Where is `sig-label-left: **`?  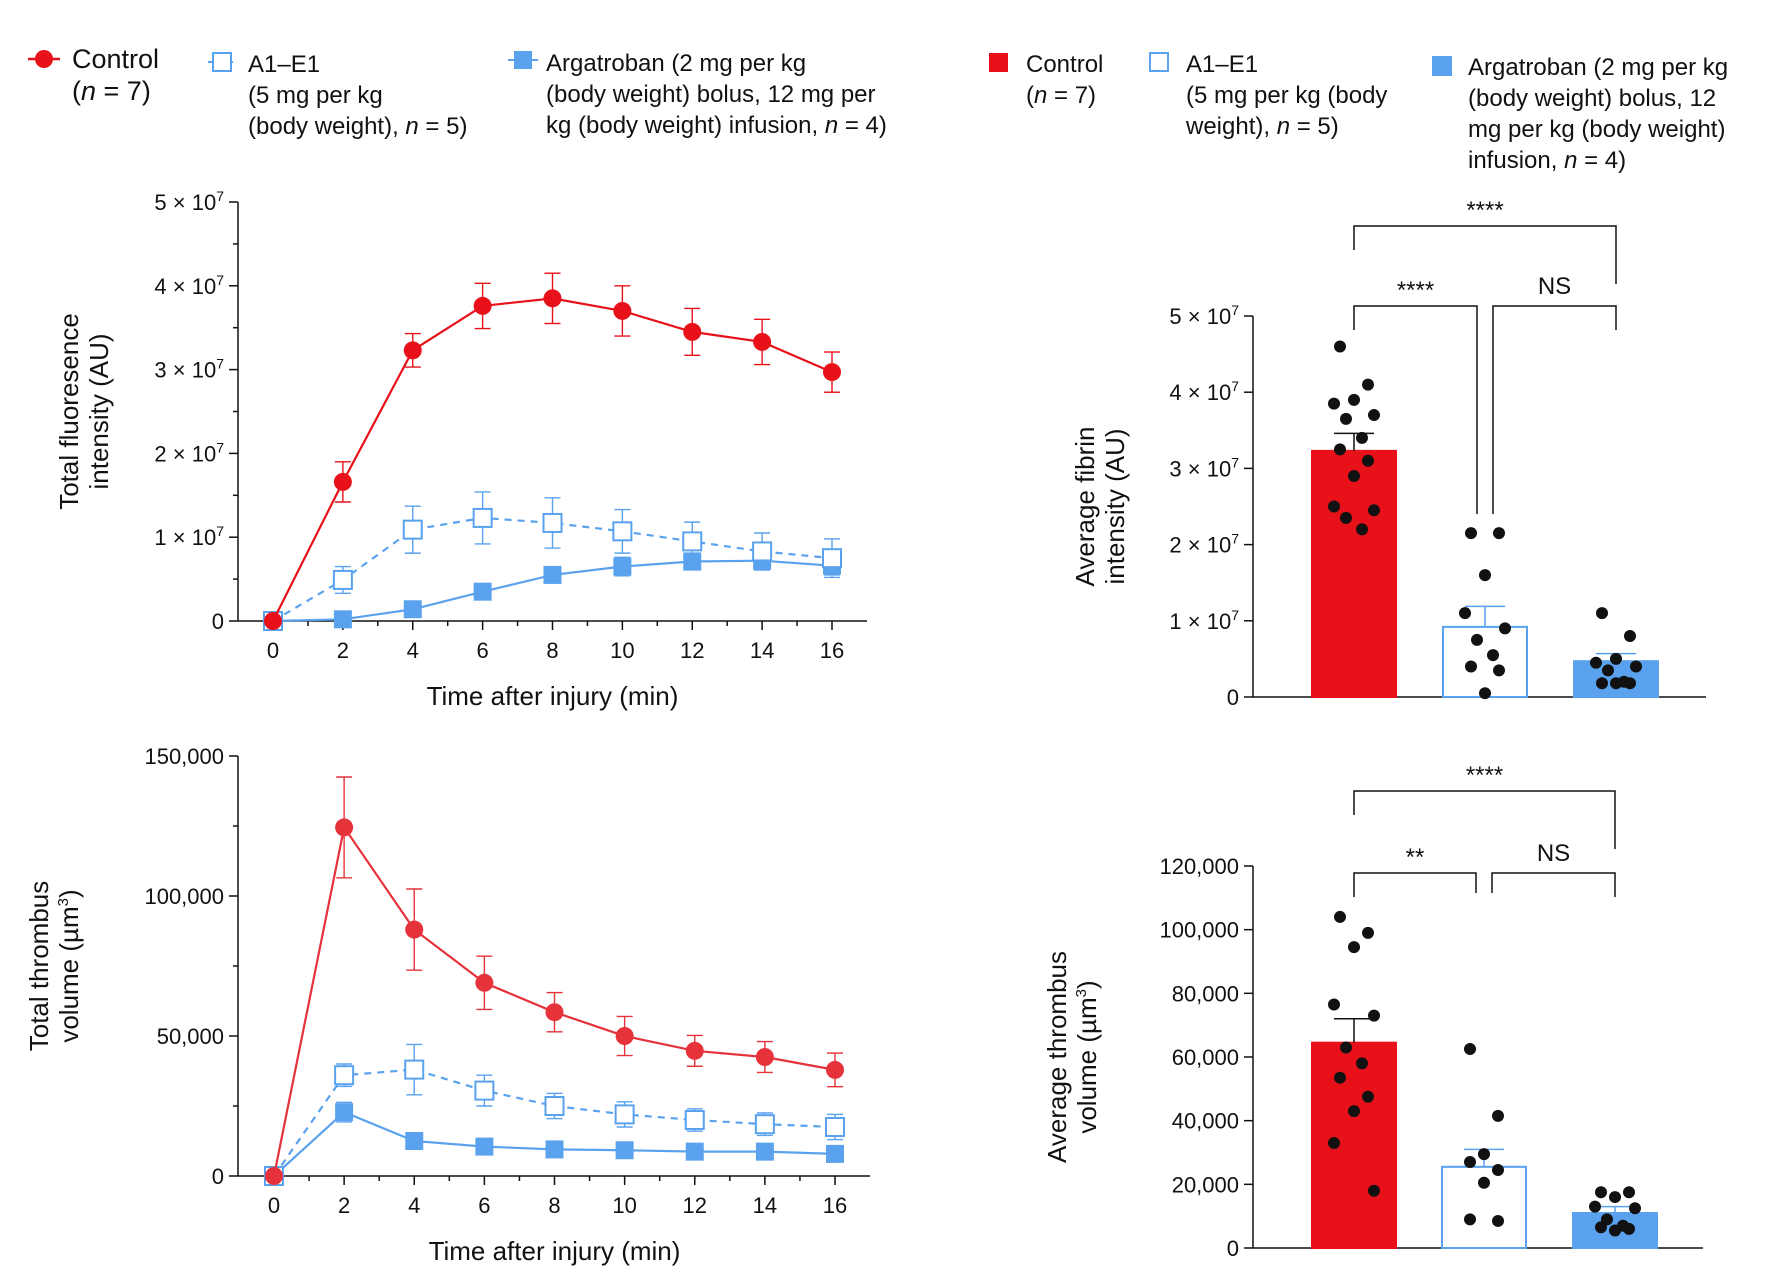
sig-label-left: ** is located at coordinates (1415, 857).